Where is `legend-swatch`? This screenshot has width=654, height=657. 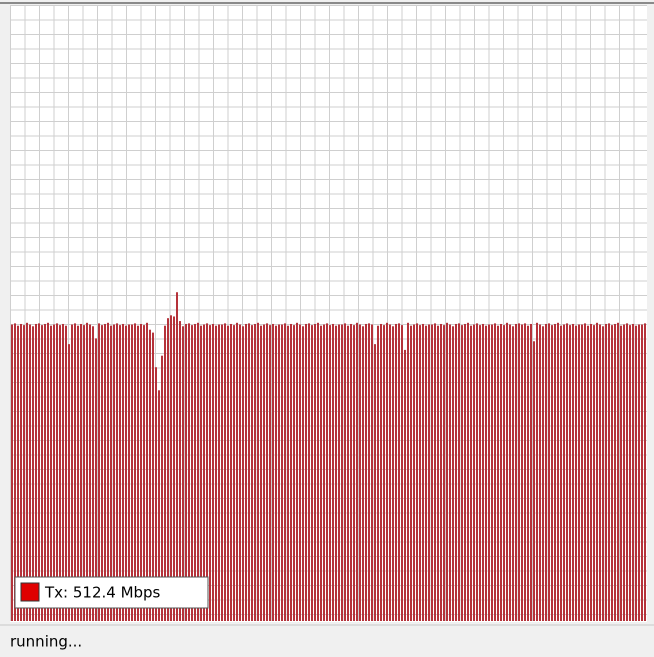 legend-swatch is located at coordinates (30, 592).